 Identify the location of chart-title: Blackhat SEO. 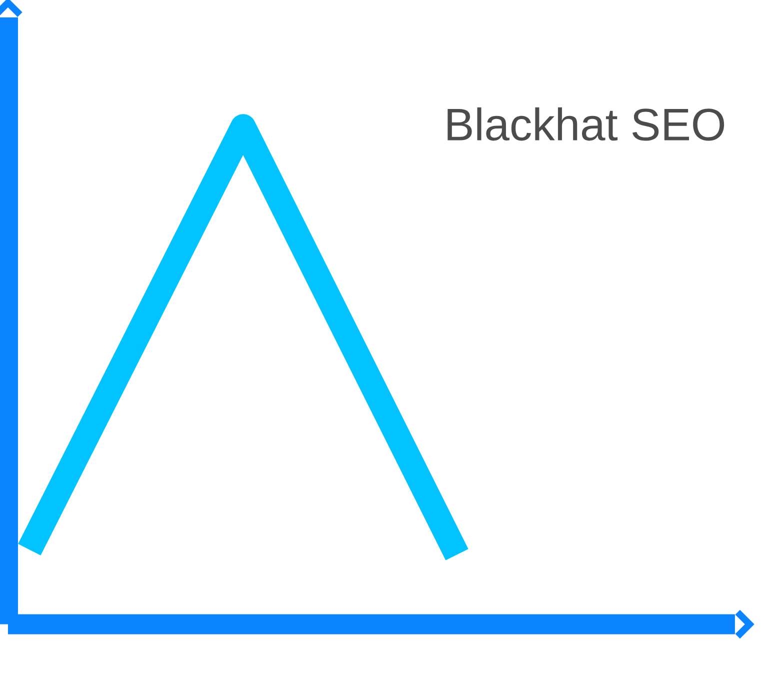
(586, 124).